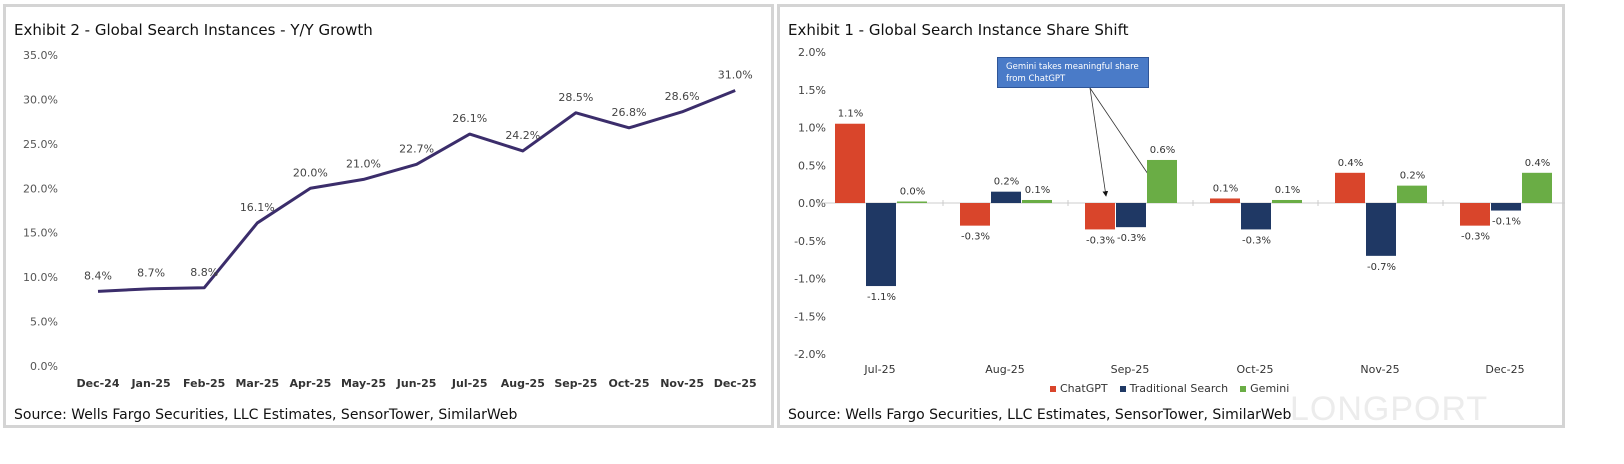 This screenshot has width=1624, height=464. I want to click on data-label: 20.0%, so click(310, 172).